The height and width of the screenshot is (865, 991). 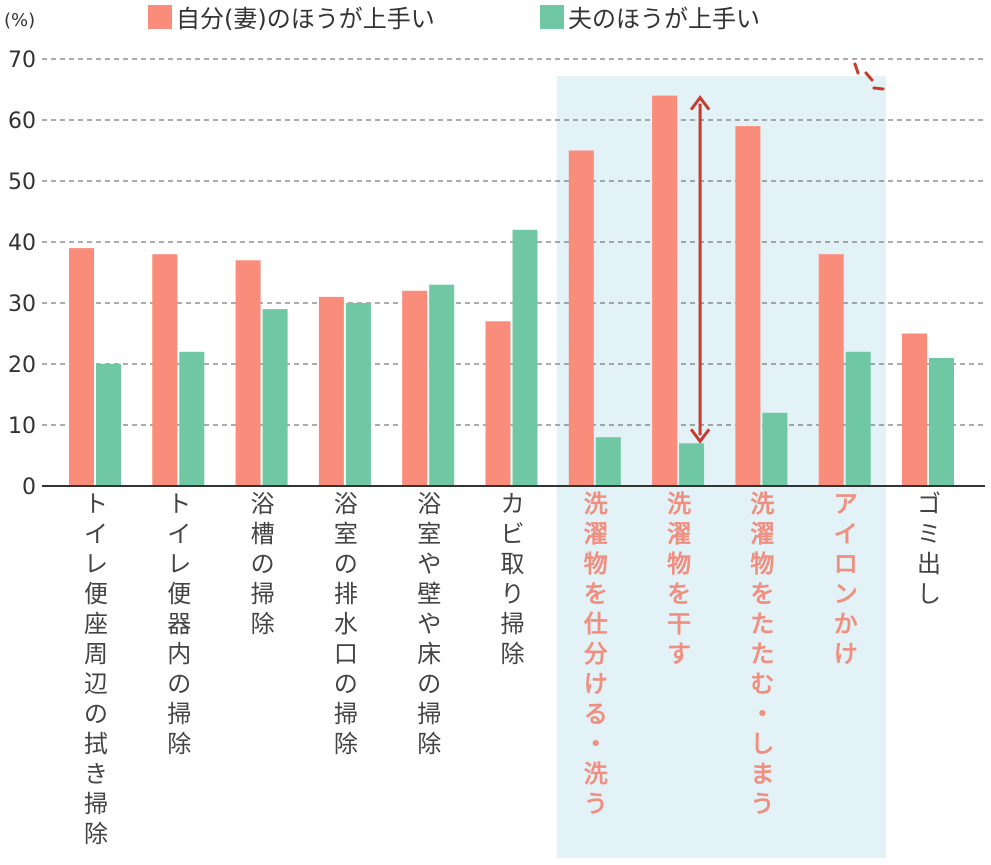 I want to click on x-category-label: 浴室や壁や床の掃除, so click(x=429, y=624).